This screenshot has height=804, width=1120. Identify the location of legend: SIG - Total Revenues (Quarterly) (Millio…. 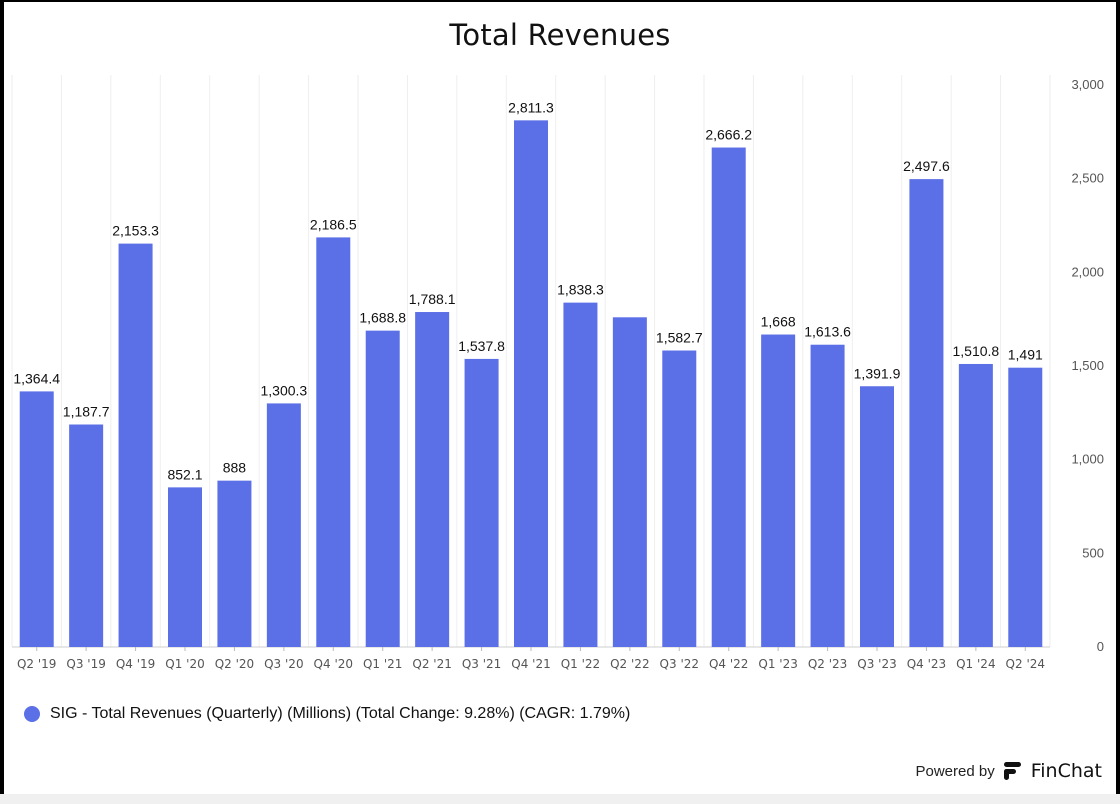
(327, 714).